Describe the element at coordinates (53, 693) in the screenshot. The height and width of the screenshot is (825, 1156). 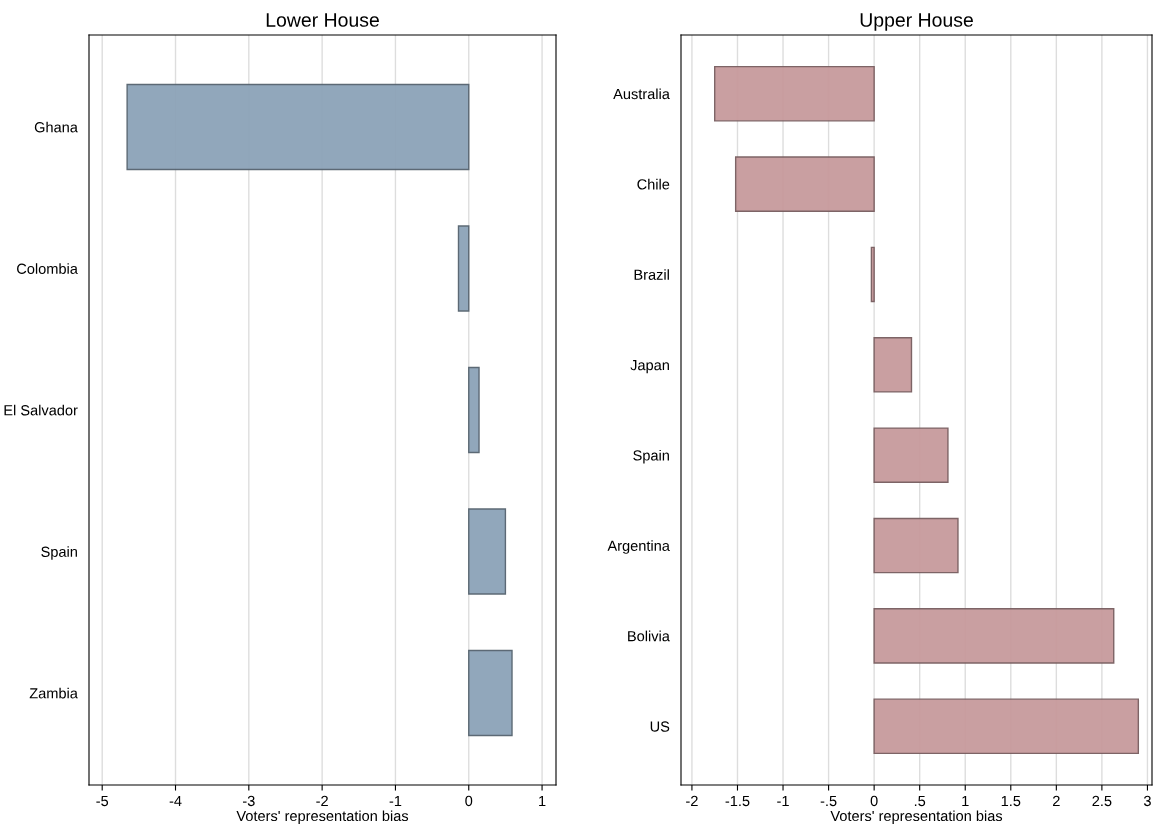
I see `y-tick-label: Zambia` at that location.